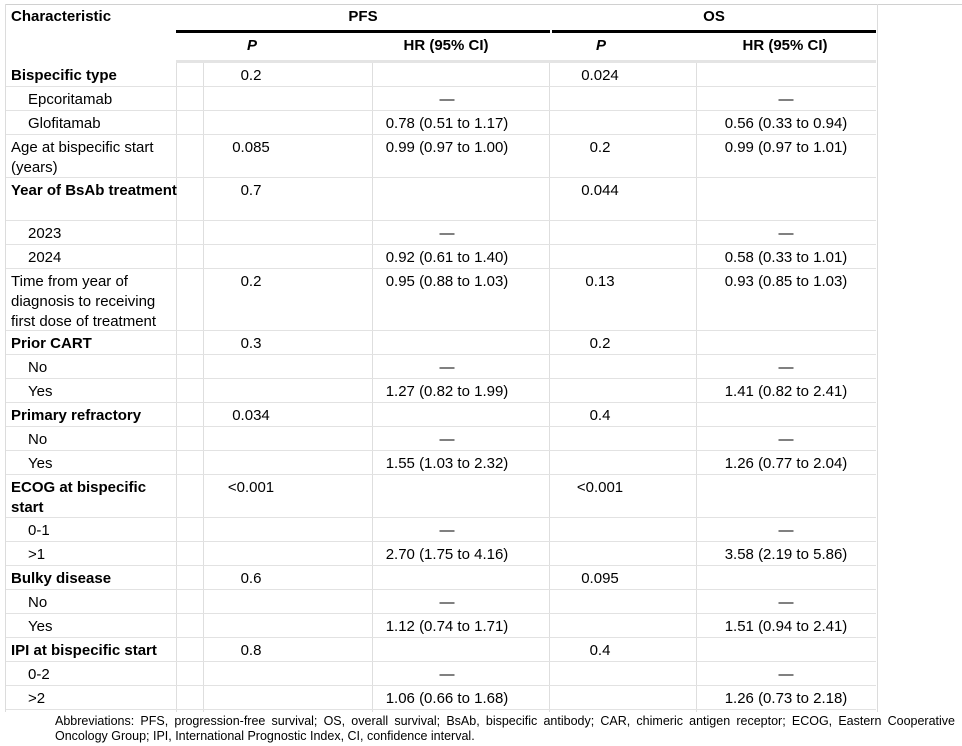 The width and height of the screenshot is (962, 746). What do you see at coordinates (441, 578) in the screenshot?
I see `table-row: Bulky disease 0.6 0.095` at bounding box center [441, 578].